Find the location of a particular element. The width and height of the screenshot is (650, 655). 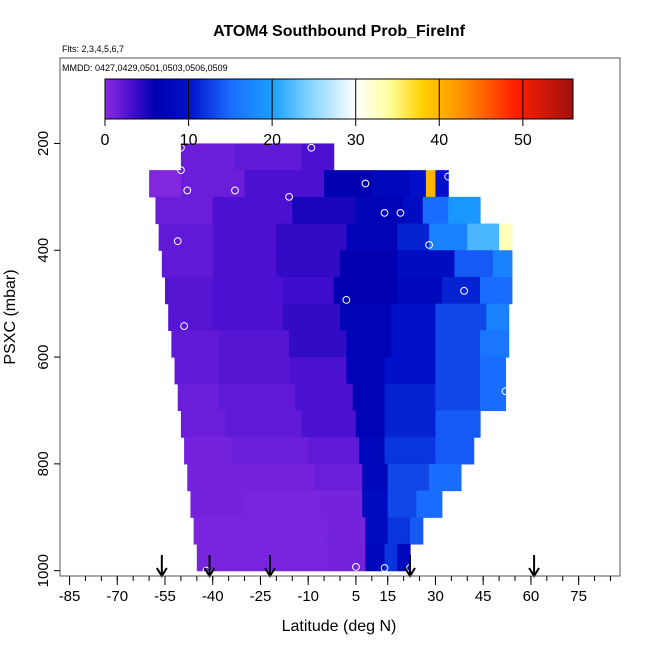

y-tick-label: 400 is located at coordinates (43, 250).